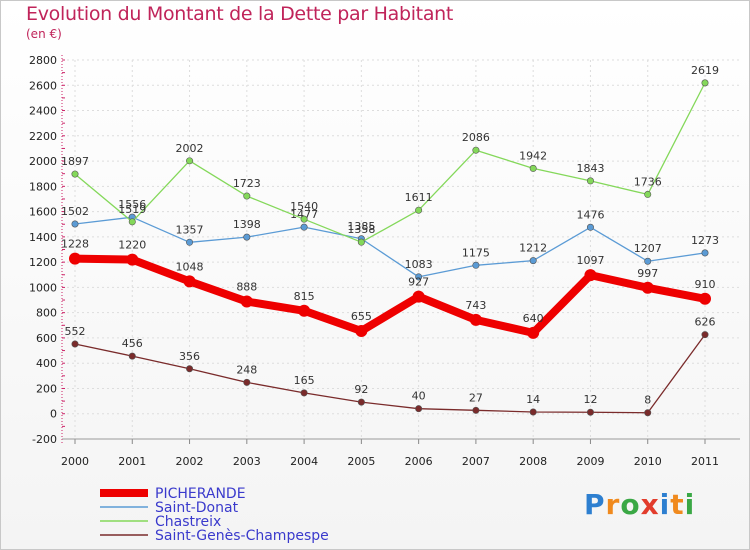 The height and width of the screenshot is (550, 750). What do you see at coordinates (304, 206) in the screenshot?
I see `data-label: 1540` at bounding box center [304, 206].